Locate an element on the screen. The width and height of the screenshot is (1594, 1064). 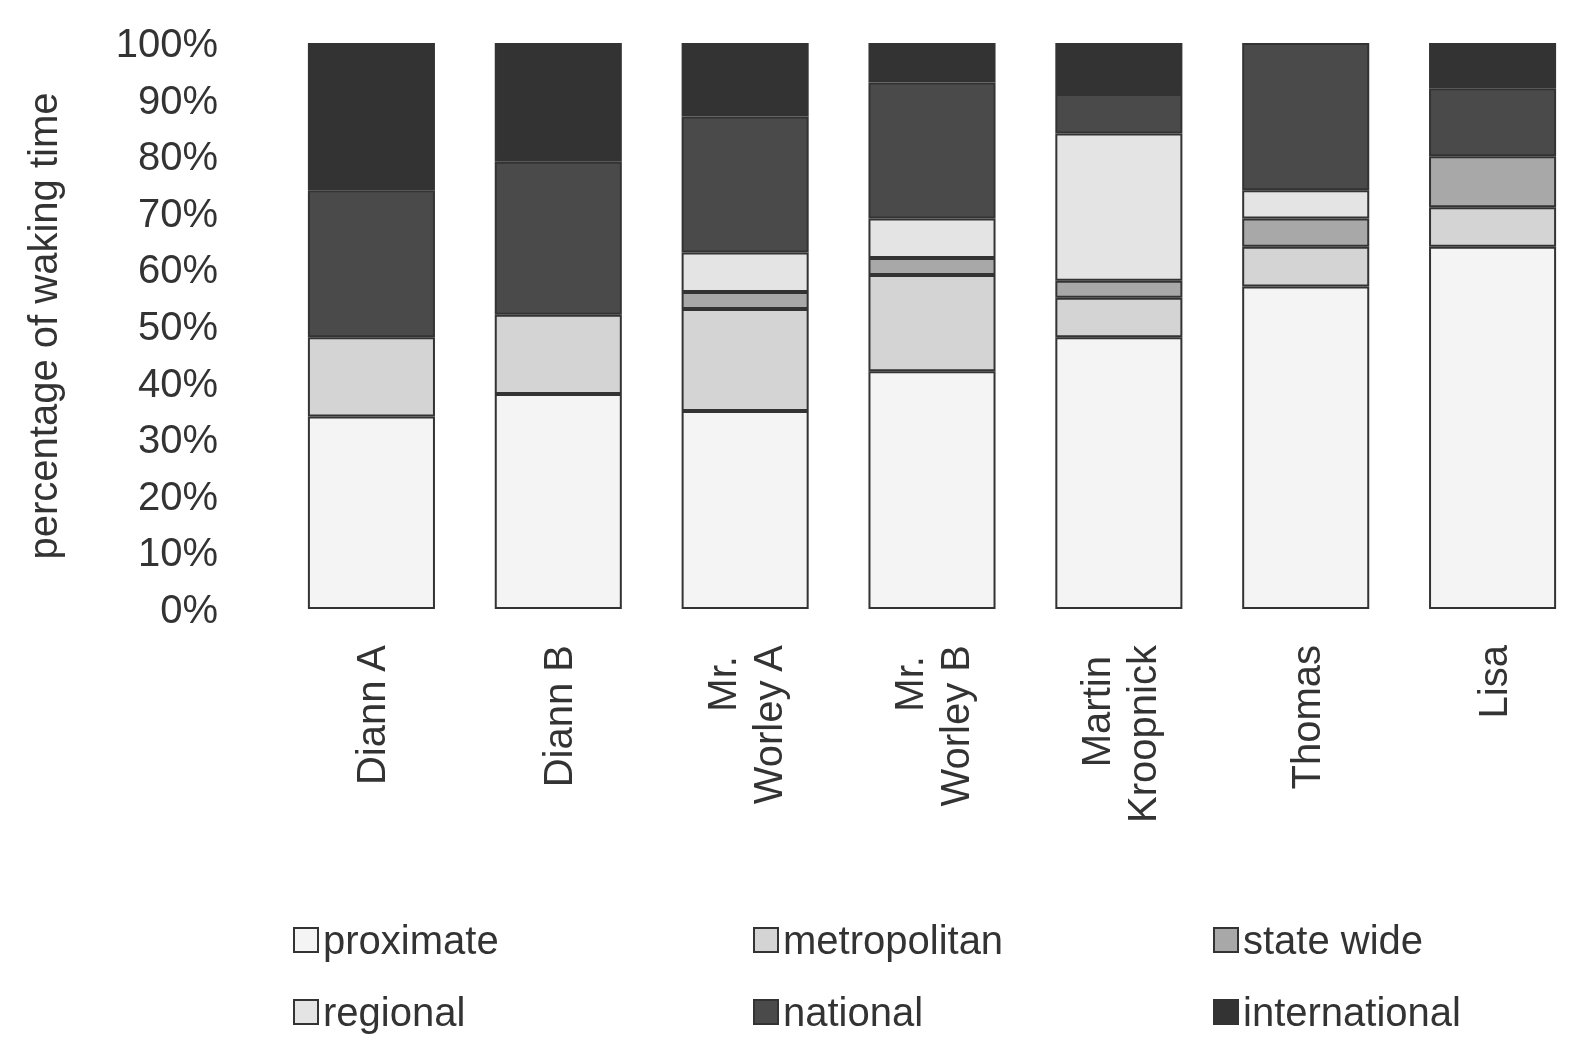
x-tick-label: Mr. Worley A is located at coordinates (745, 724).